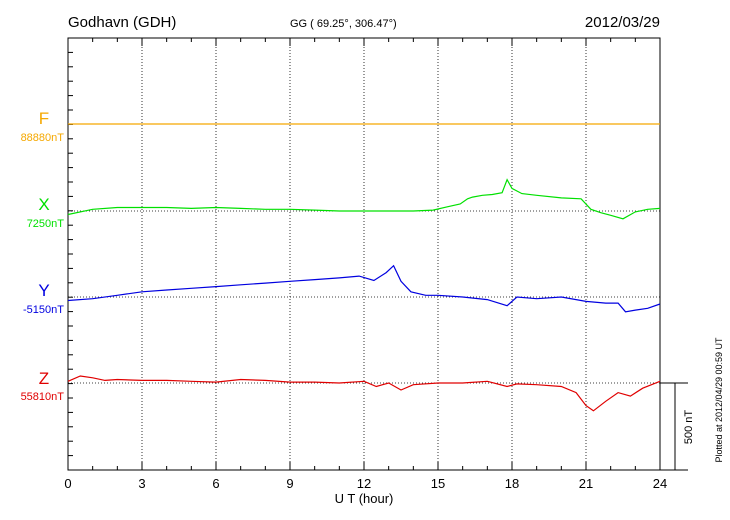 The height and width of the screenshot is (520, 730). Describe the element at coordinates (689, 427) in the screenshot. I see `scale-bar-label: 500 nT` at that location.